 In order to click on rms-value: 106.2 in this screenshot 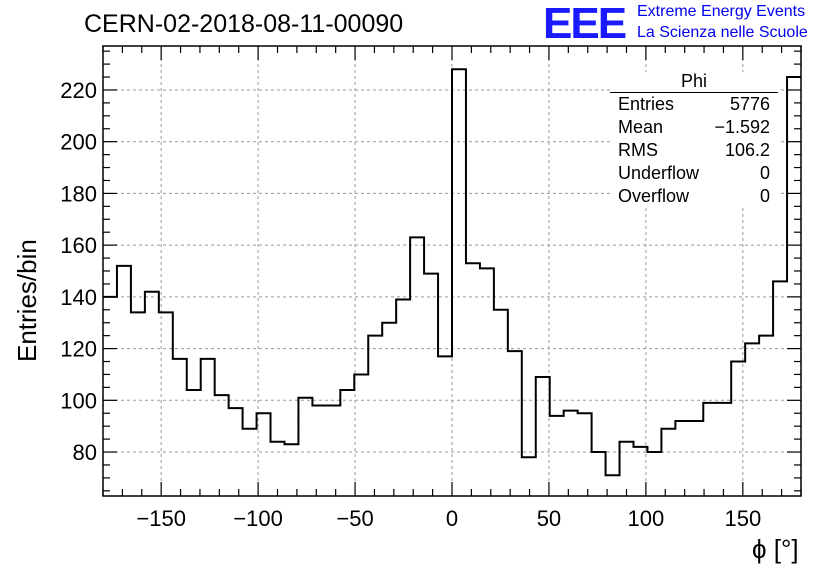, I will do `click(747, 150)`.